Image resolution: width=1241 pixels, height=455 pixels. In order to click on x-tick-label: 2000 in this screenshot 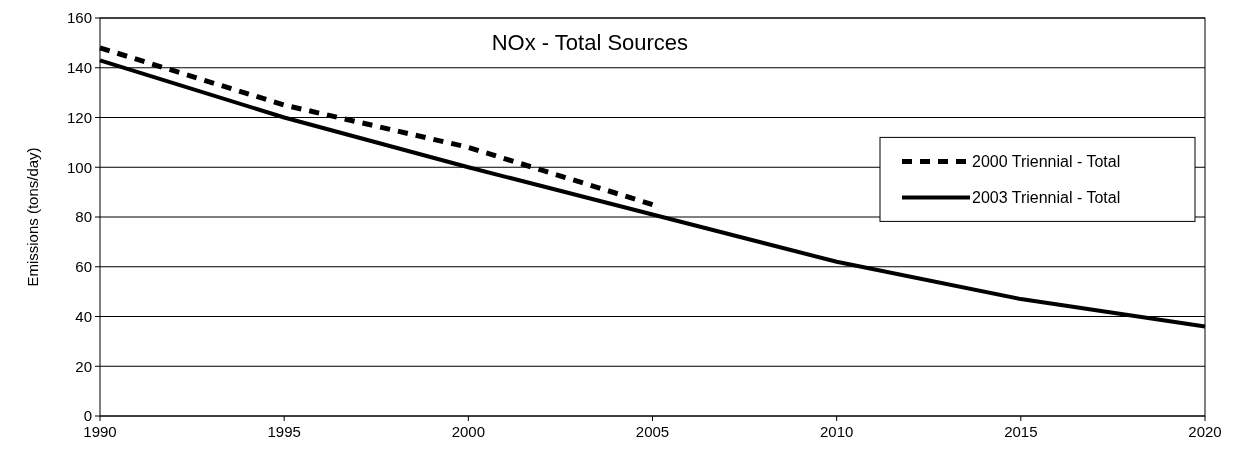, I will do `click(468, 431)`.